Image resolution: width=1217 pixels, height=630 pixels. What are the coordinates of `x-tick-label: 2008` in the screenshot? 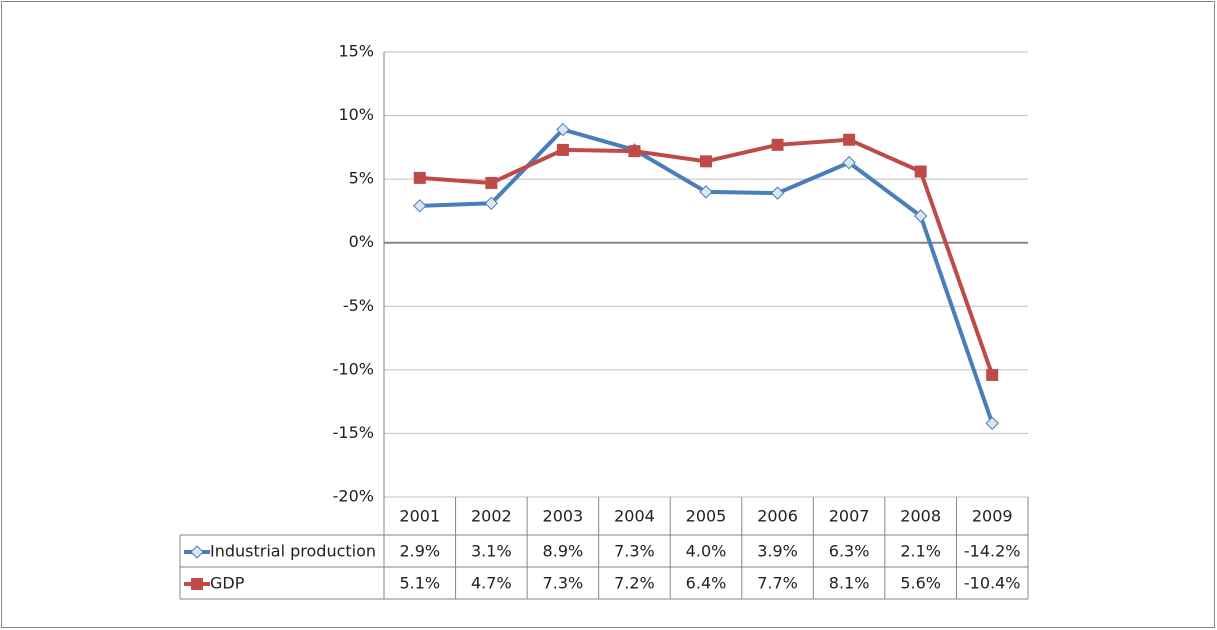 It's located at (920, 516).